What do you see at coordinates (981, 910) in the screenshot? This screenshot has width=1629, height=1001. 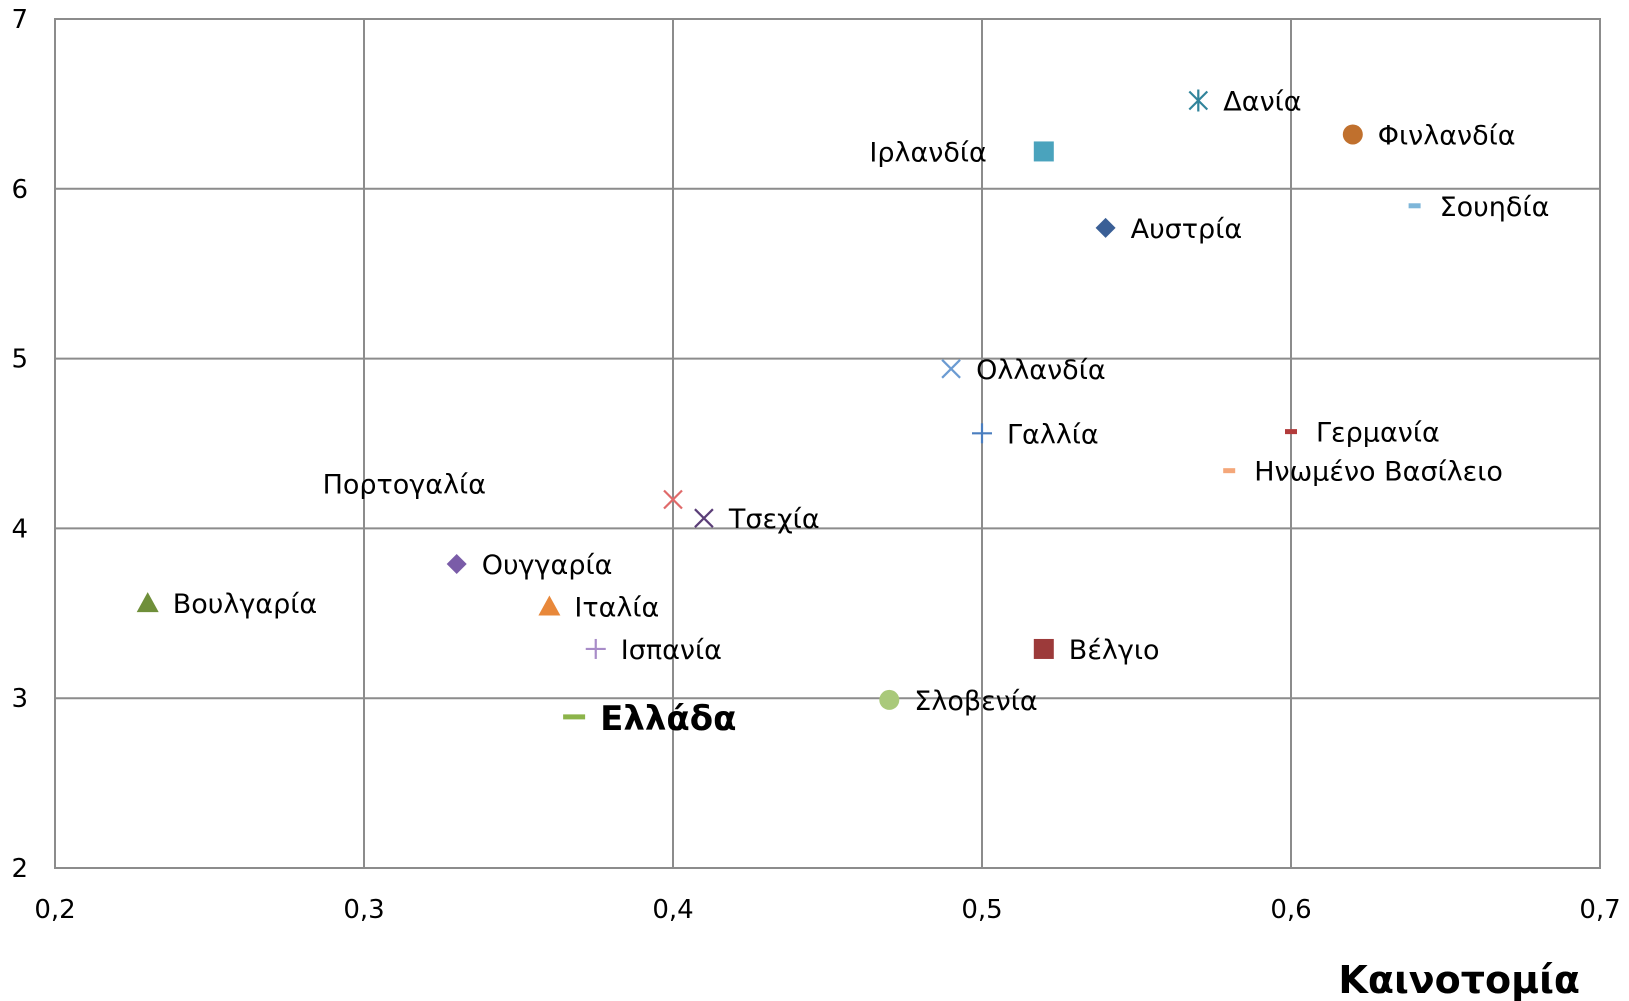 I see `x-tick-label: 0,5` at bounding box center [981, 910].